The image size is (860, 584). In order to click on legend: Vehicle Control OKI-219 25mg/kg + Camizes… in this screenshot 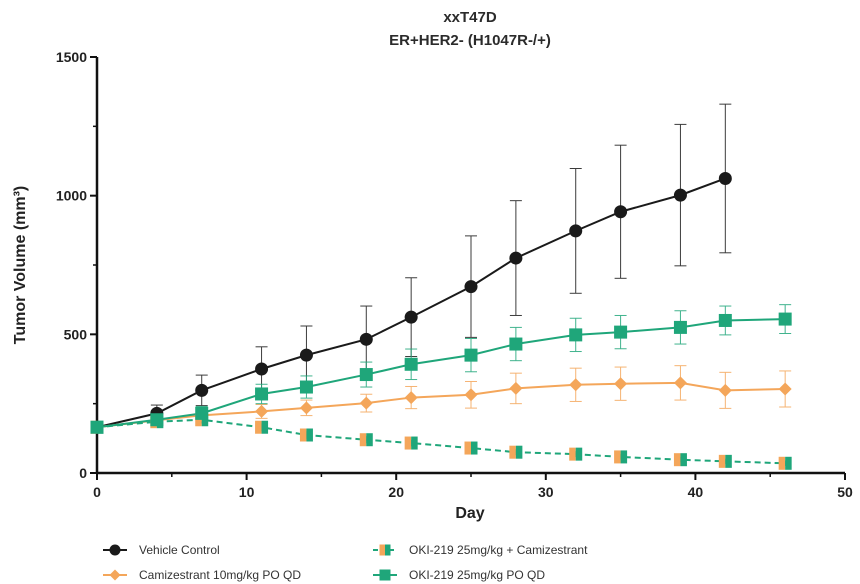, I will do `click(345, 562)`.